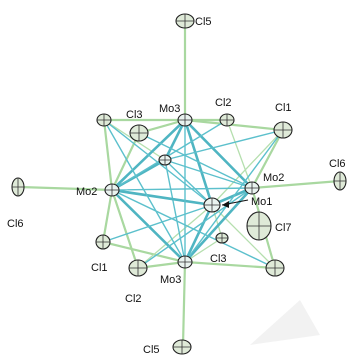 The image size is (347, 361). Describe the element at coordinates (138, 268) in the screenshot. I see `atom-cl2-bottom` at that location.